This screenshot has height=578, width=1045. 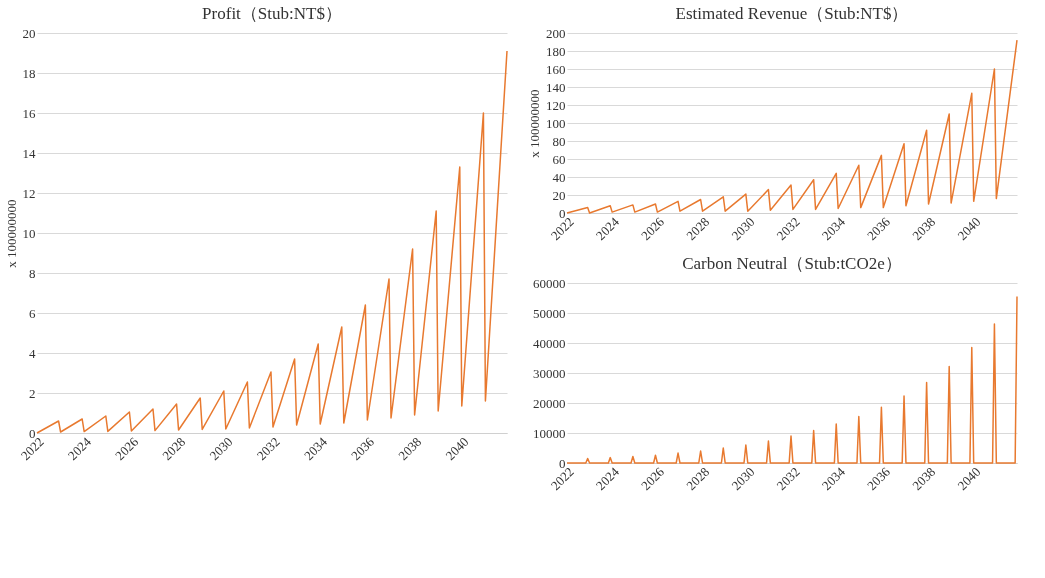 What do you see at coordinates (559, 177) in the screenshot?
I see `y-tick-label: 40` at bounding box center [559, 177].